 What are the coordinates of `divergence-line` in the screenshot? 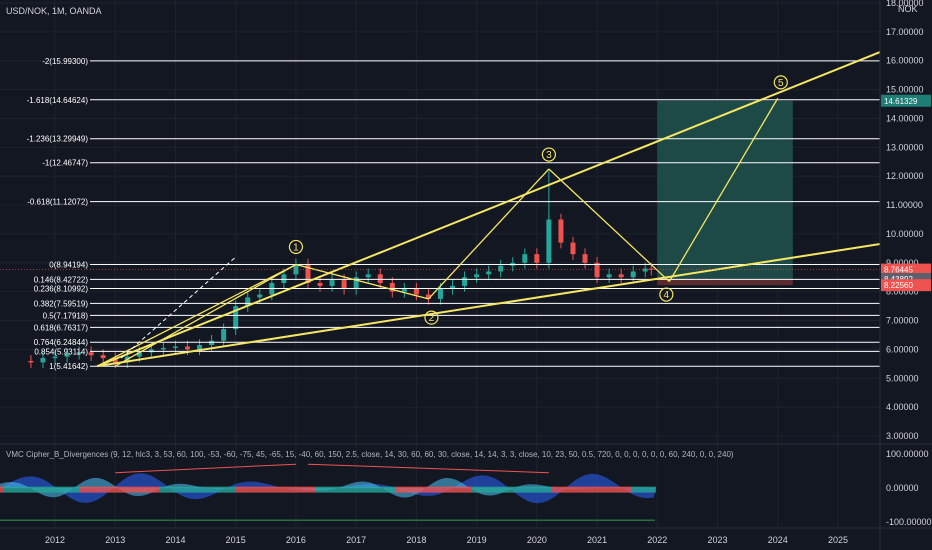 It's located at (205, 468).